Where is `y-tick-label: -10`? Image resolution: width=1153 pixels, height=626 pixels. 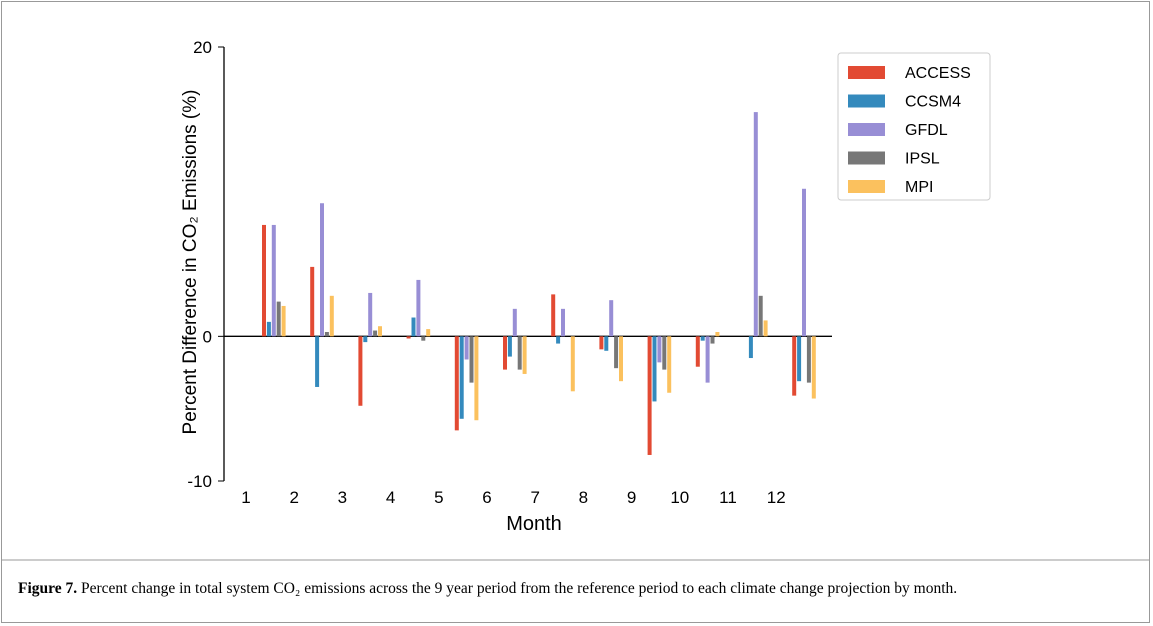
y-tick-label: -10 is located at coordinates (199, 481).